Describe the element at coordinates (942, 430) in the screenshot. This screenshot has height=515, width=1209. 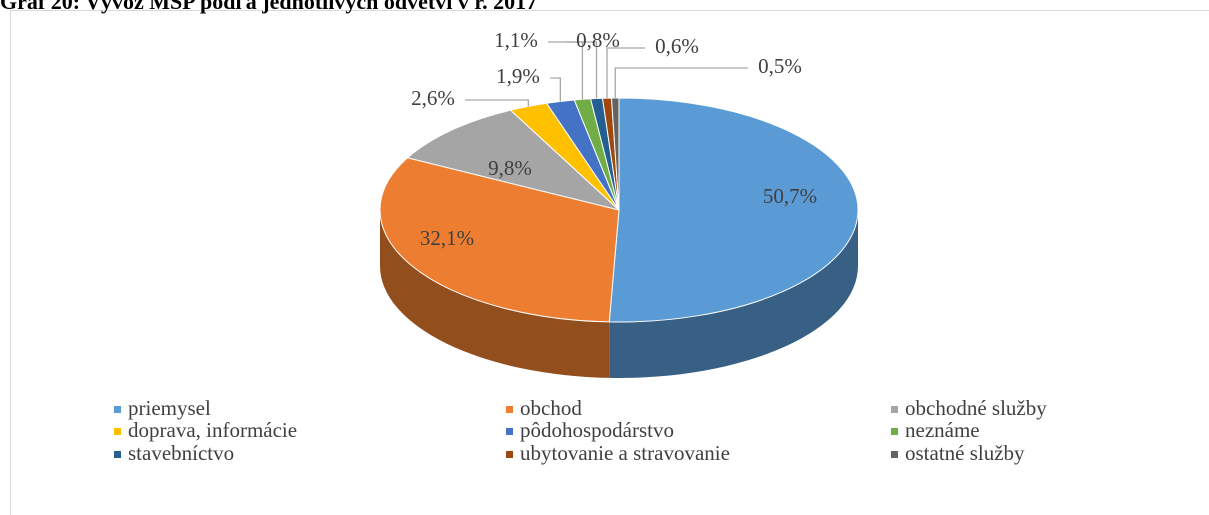
I see `legend-label: neznáme` at that location.